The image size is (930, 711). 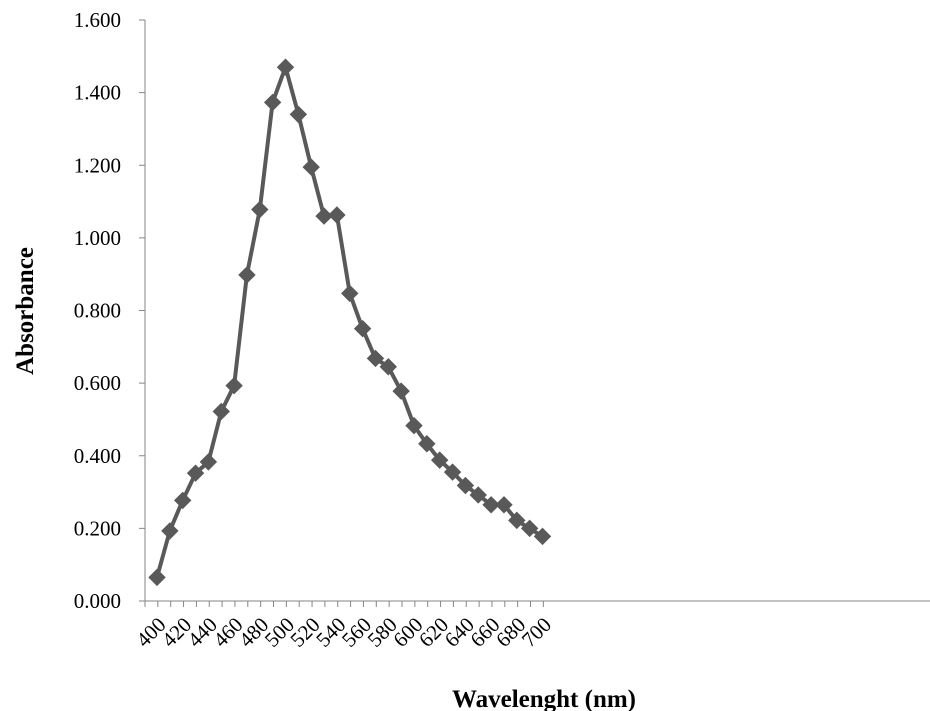 I want to click on y-tick-label: 0.400, so click(x=97, y=456).